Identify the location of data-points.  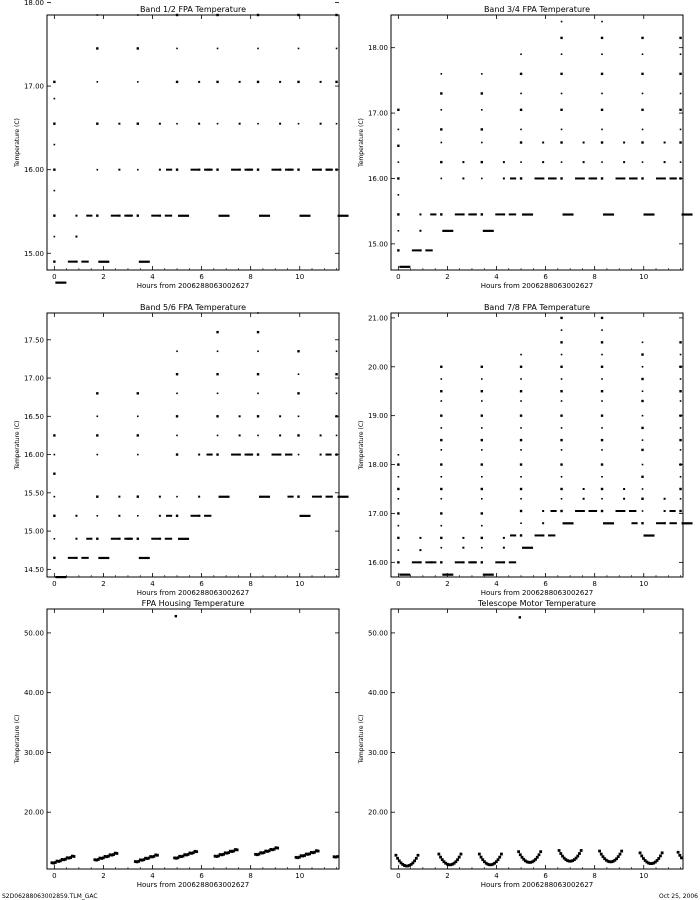
(194, 739).